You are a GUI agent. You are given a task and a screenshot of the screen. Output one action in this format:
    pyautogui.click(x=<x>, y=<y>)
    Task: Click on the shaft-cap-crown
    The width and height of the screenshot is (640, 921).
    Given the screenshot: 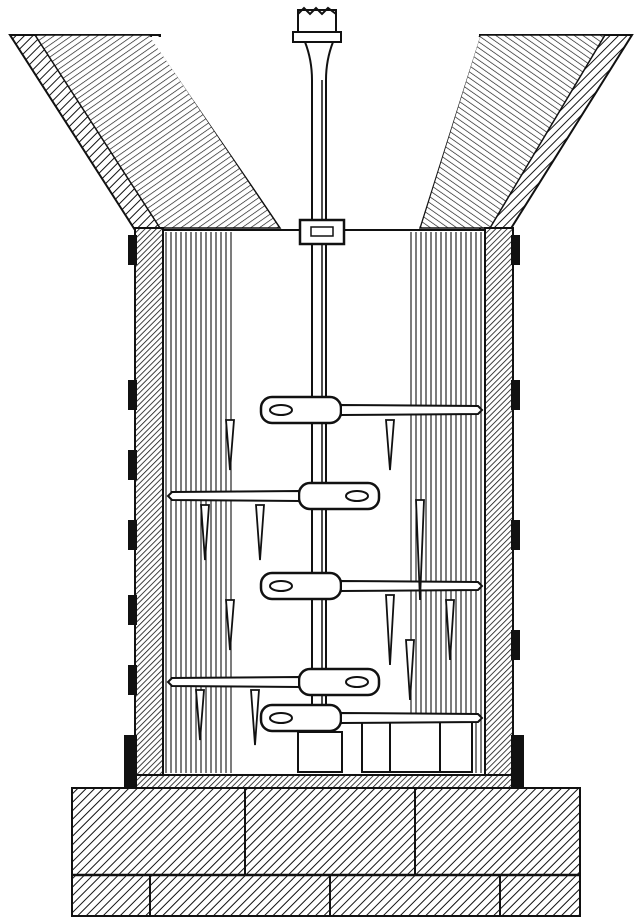 What is the action you would take?
    pyautogui.click(x=317, y=11)
    